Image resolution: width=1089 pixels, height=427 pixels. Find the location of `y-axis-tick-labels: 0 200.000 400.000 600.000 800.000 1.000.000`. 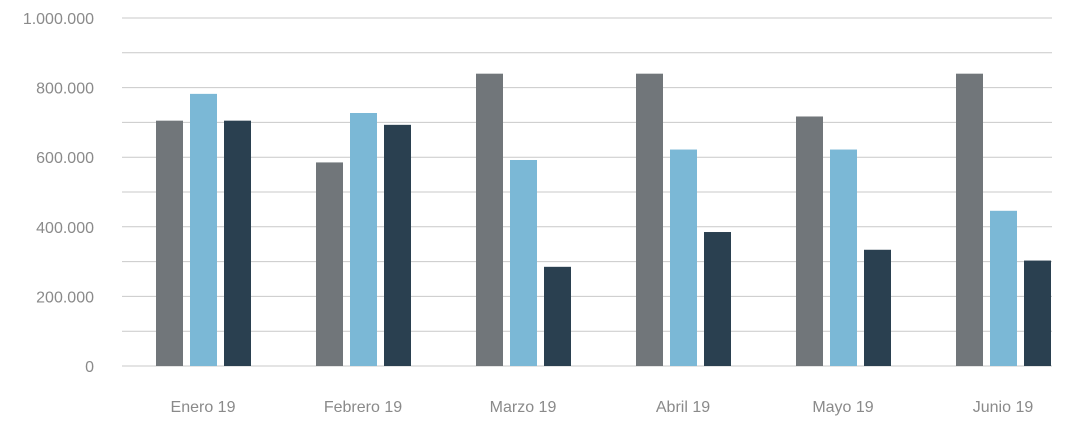

y-axis-tick-labels: 0 200.000 400.000 600.000 800.000 1.000.000 is located at coordinates (58, 193).